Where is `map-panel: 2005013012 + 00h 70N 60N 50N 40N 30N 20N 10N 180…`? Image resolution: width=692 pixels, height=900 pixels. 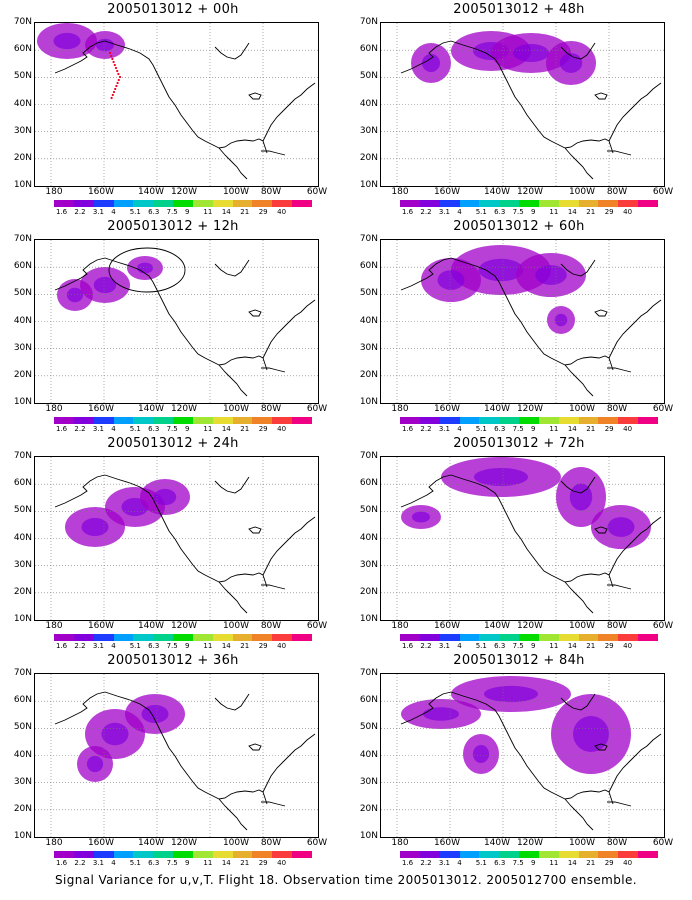 map-panel: 2005013012 + 00h 70N 60N 50N 40N 30N 20N 10N 180… is located at coordinates (173, 108).